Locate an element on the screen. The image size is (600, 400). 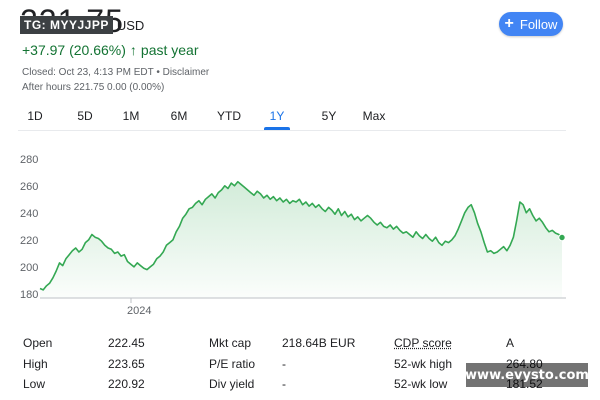
last-price-dot is located at coordinates (562, 237).